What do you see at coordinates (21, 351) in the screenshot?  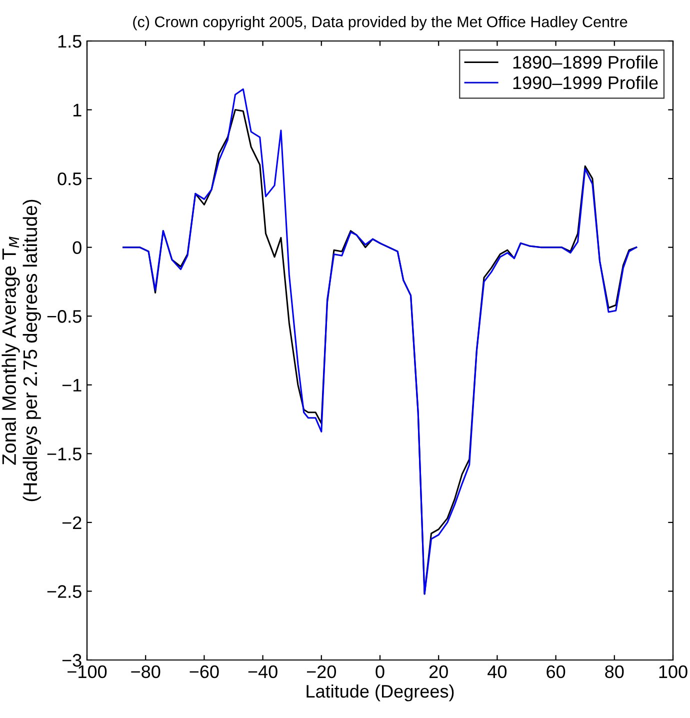 I see `y-axis-title: Zonal Monthly Average T$_{M}$ (Hadleys per 2.75 degrees latitude)` at bounding box center [21, 351].